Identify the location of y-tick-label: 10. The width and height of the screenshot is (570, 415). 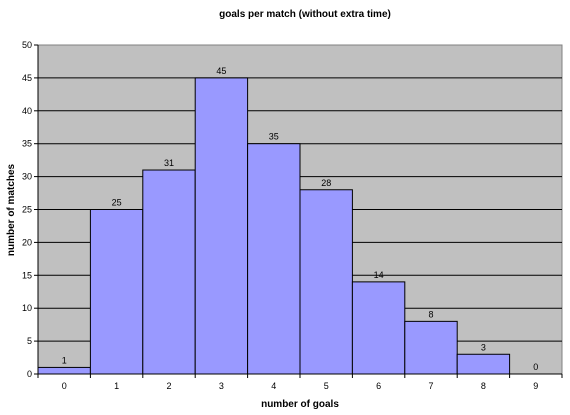
(27, 308).